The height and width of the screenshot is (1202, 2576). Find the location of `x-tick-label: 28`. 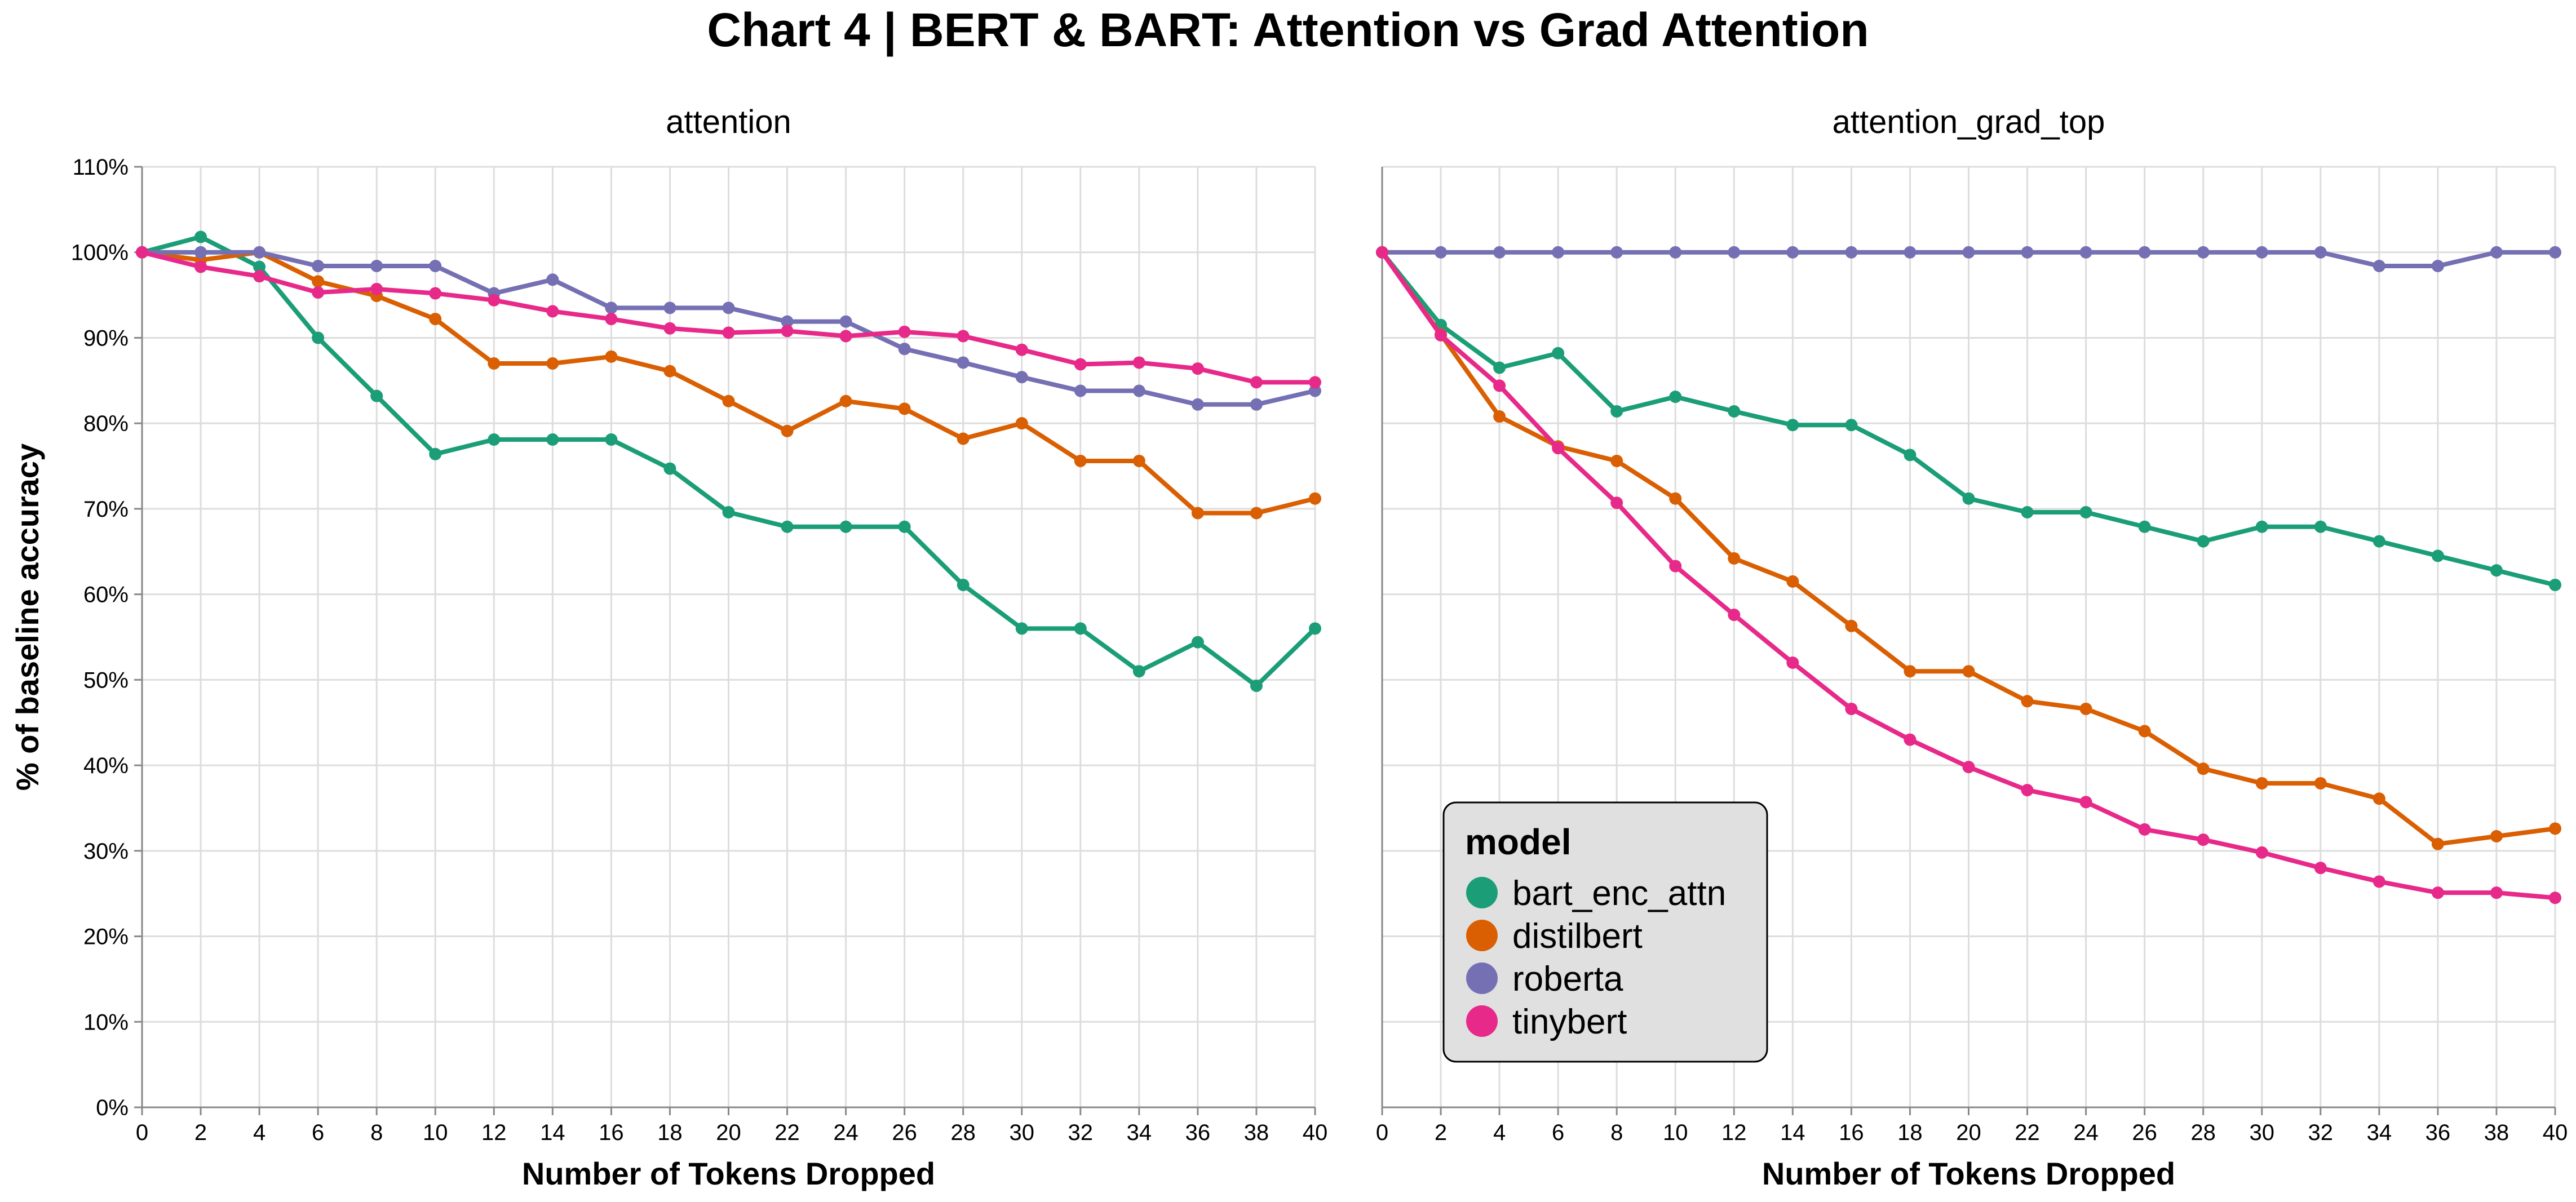

x-tick-label: 28 is located at coordinates (963, 1132).